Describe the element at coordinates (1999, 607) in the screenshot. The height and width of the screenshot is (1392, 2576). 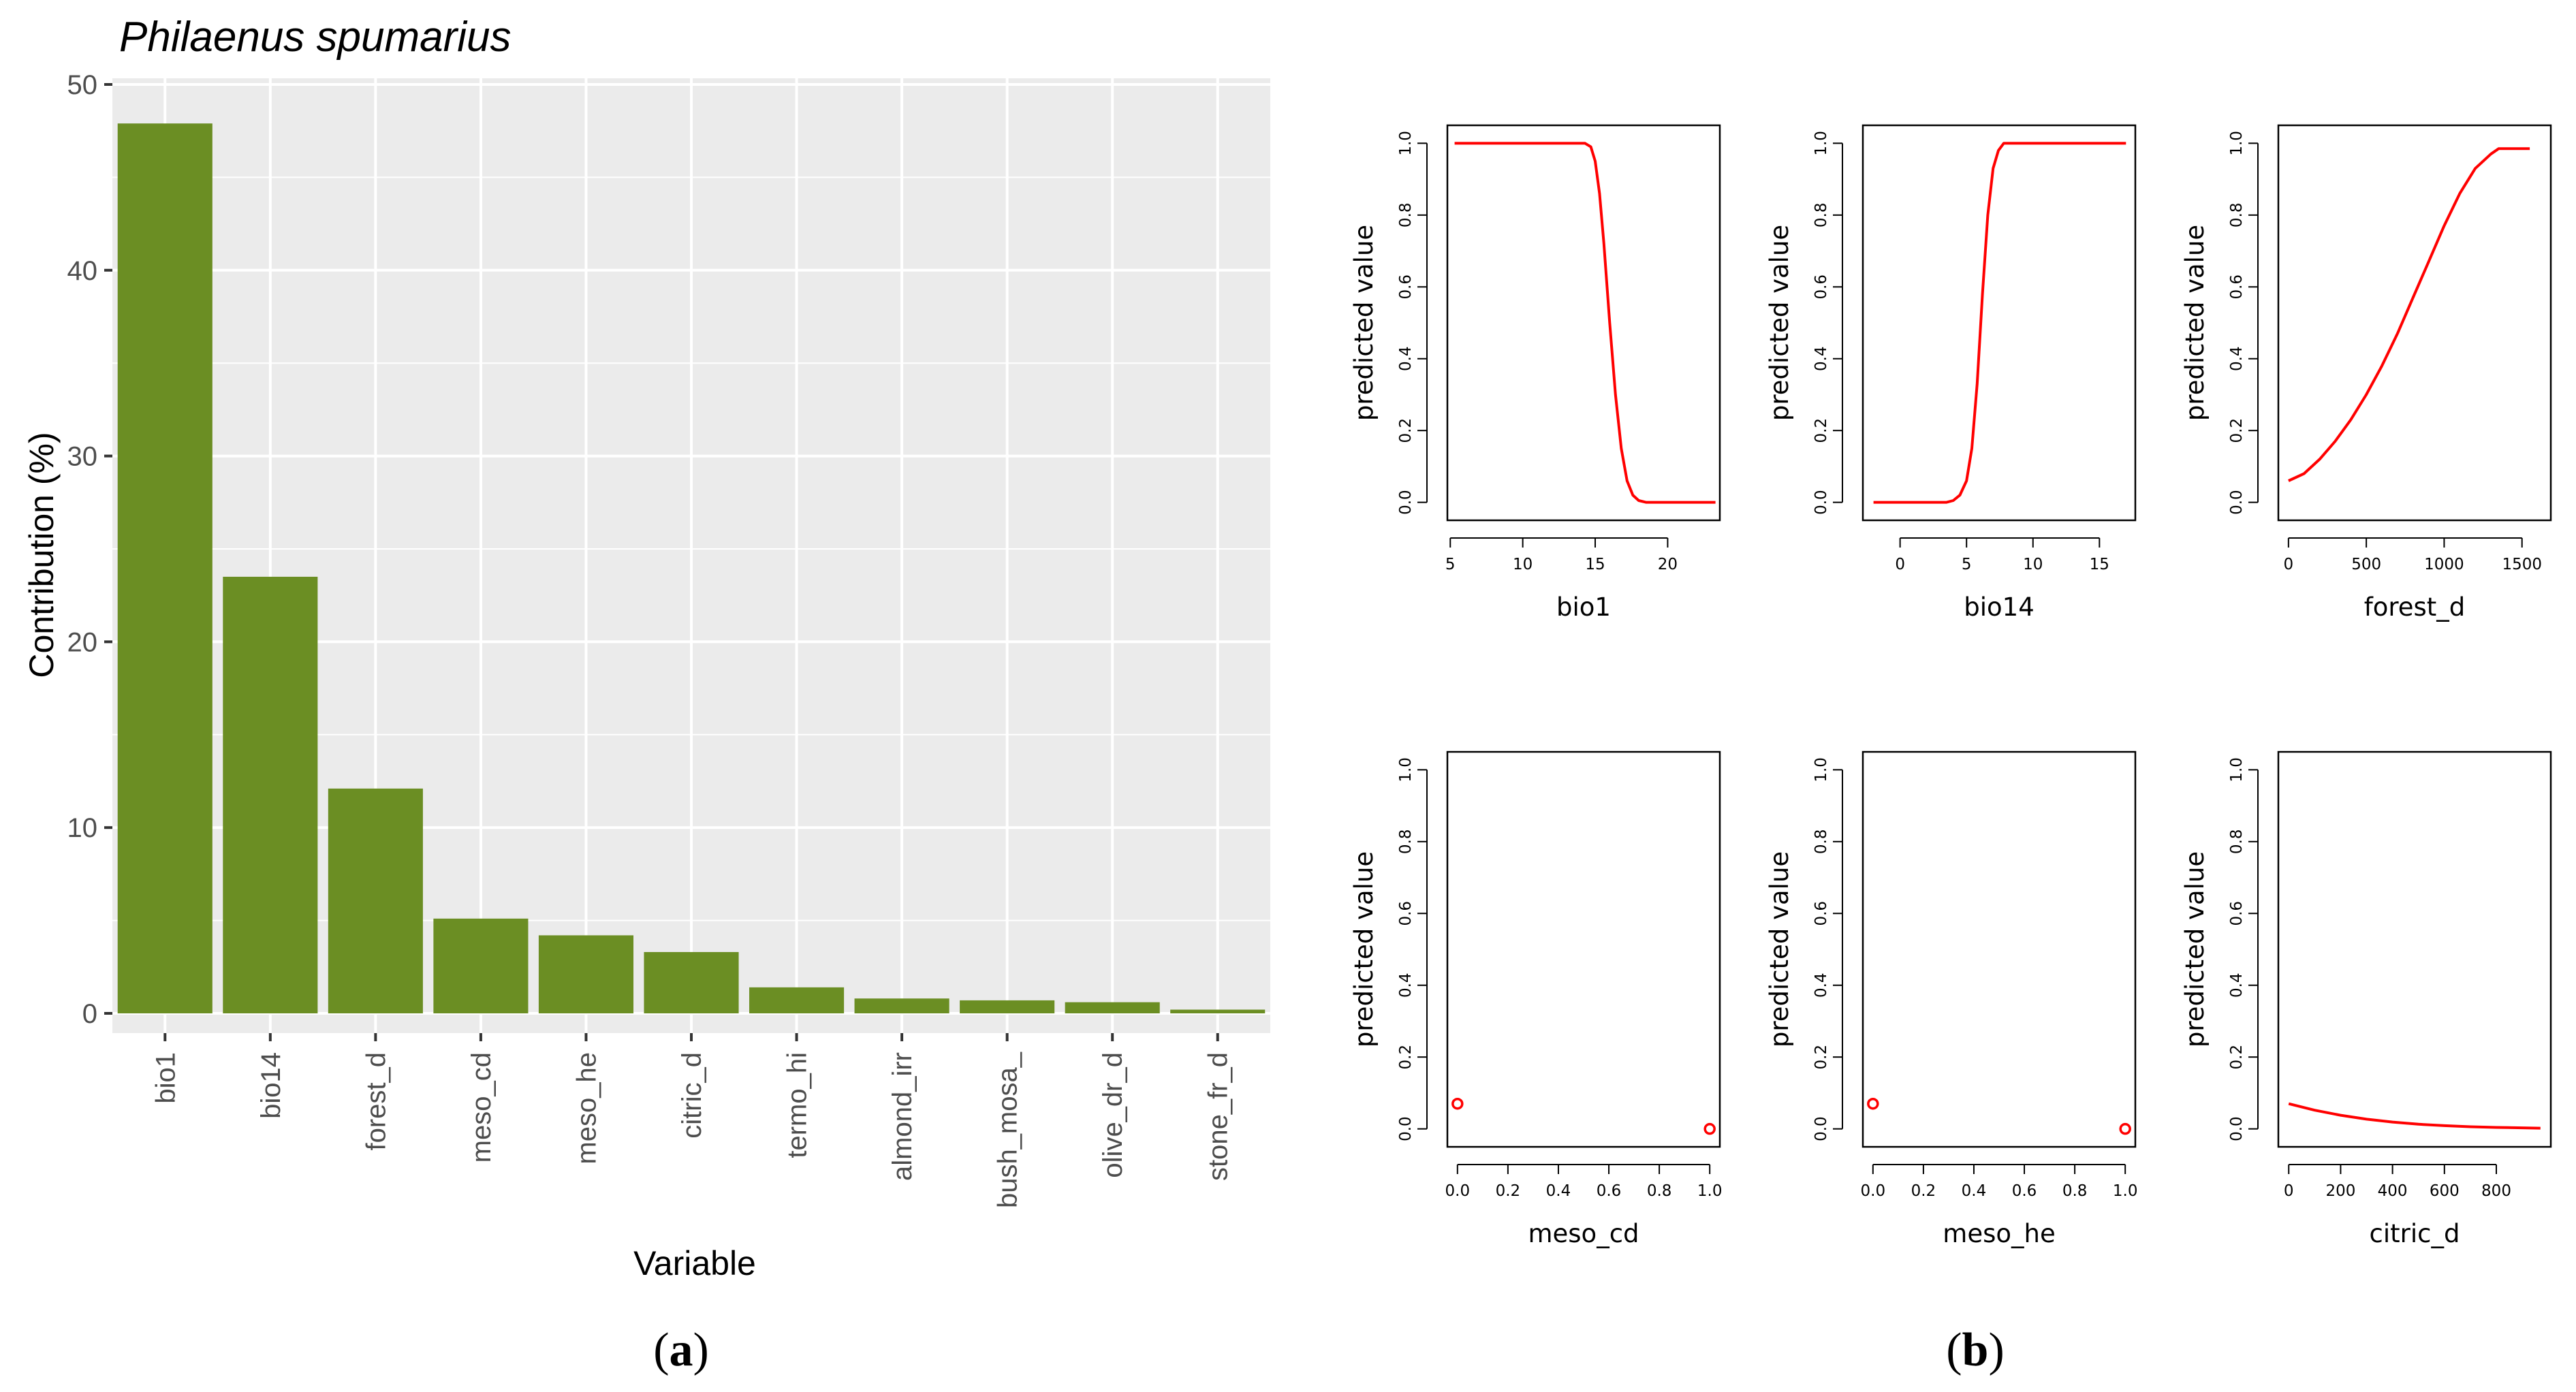
I see `x-axis-label: bio14` at that location.